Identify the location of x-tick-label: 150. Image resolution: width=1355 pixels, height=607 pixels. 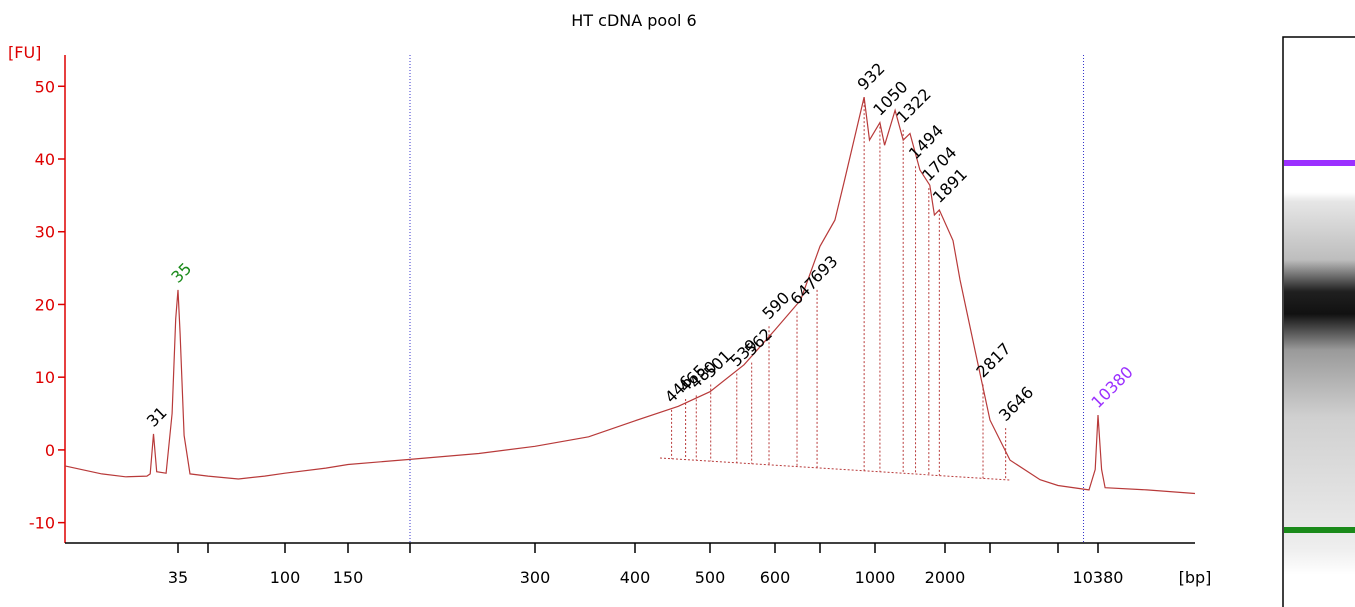
(348, 577).